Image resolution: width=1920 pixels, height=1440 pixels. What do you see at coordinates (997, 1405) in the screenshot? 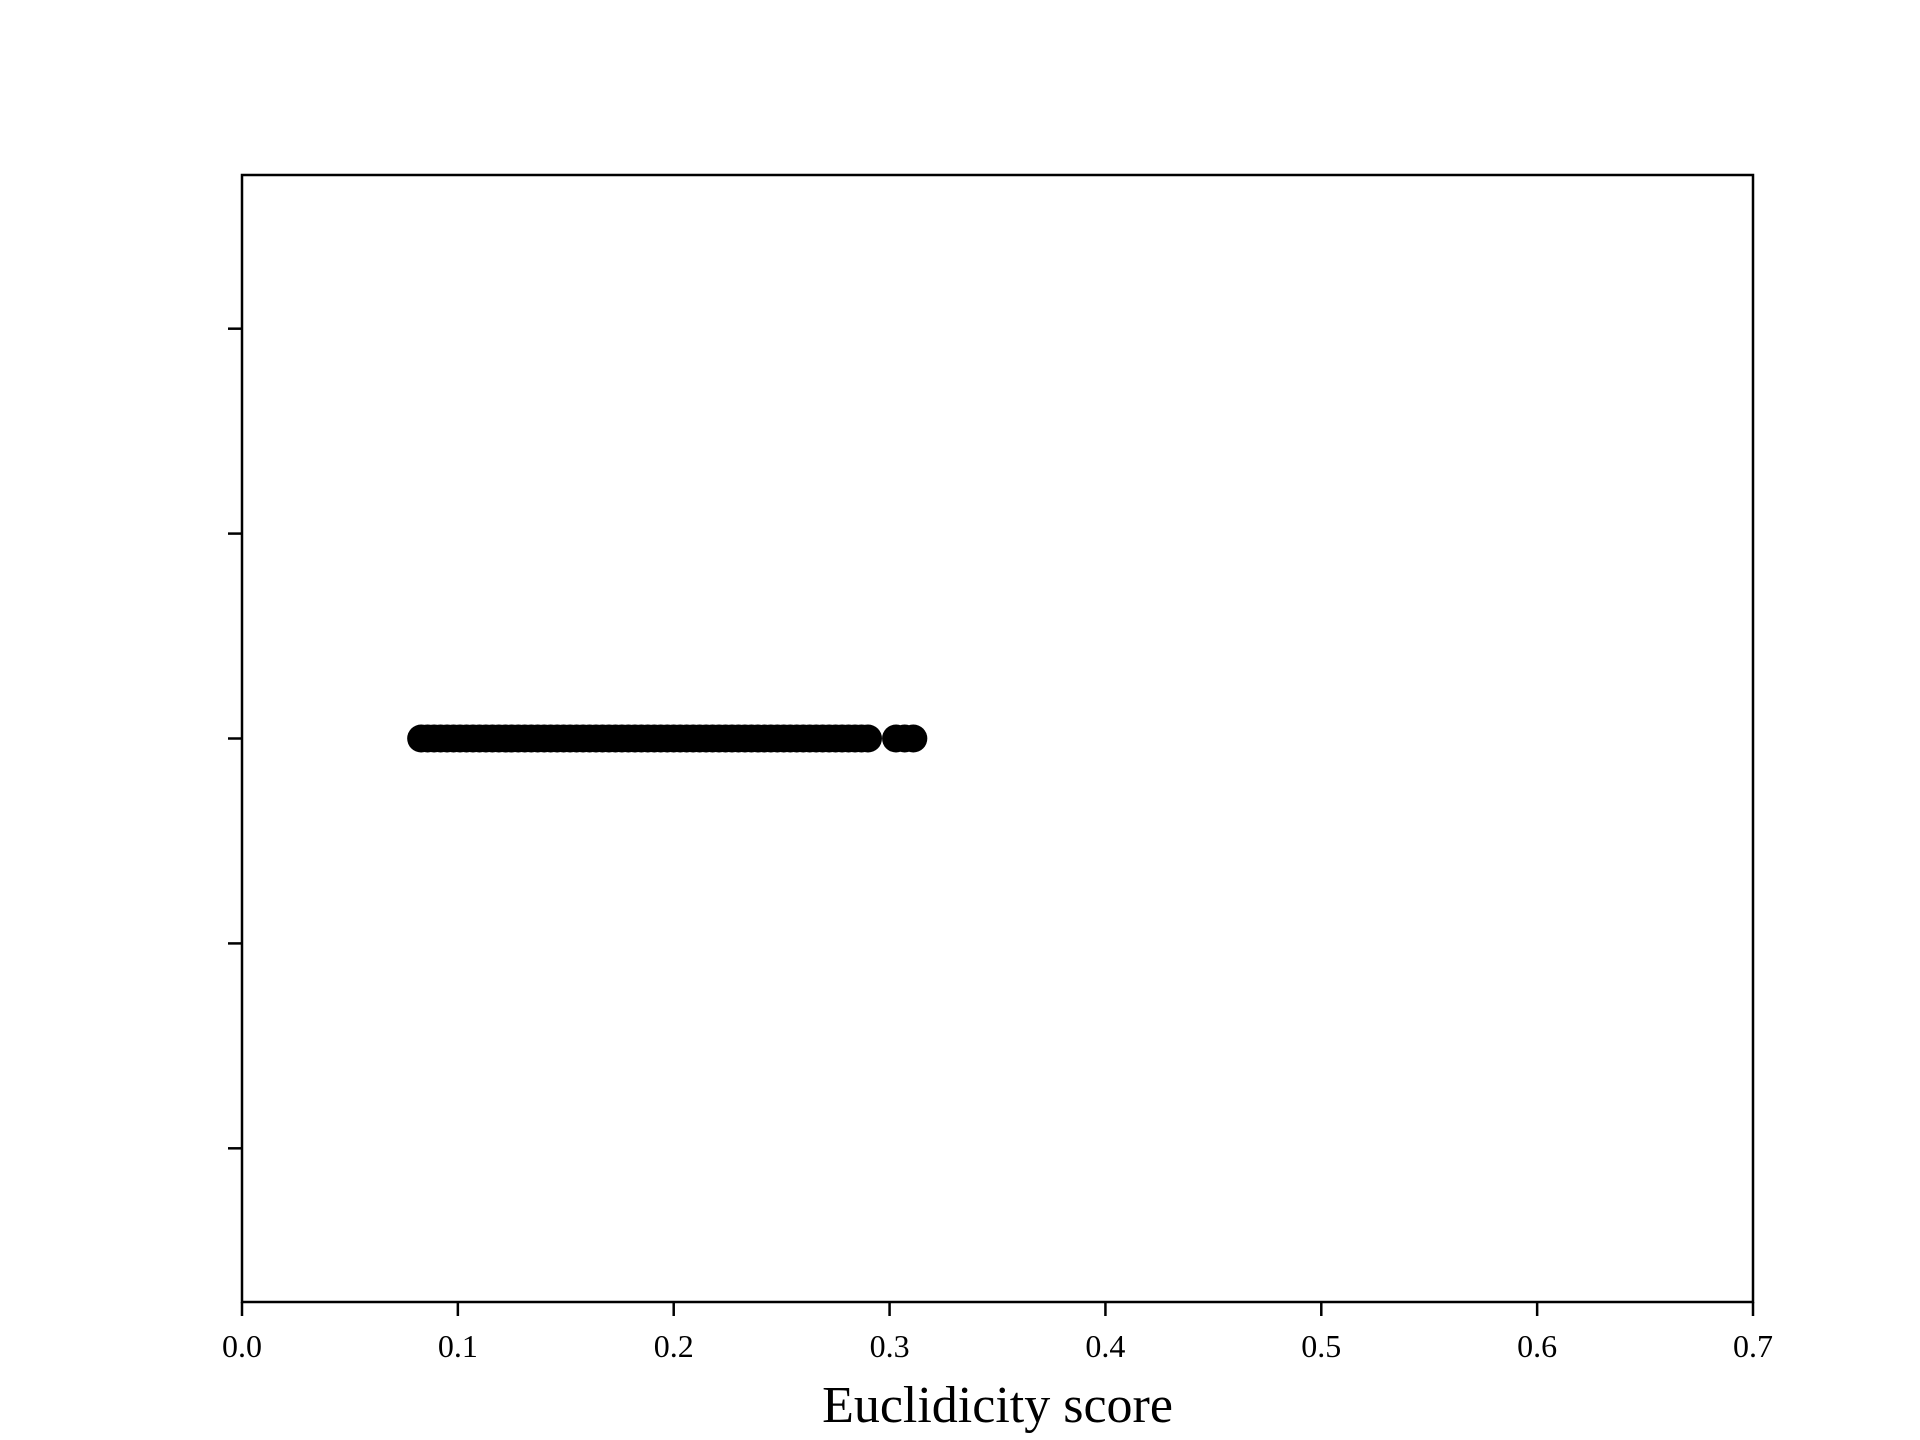
I see `x-axis-label: Euclidicity score` at bounding box center [997, 1405].